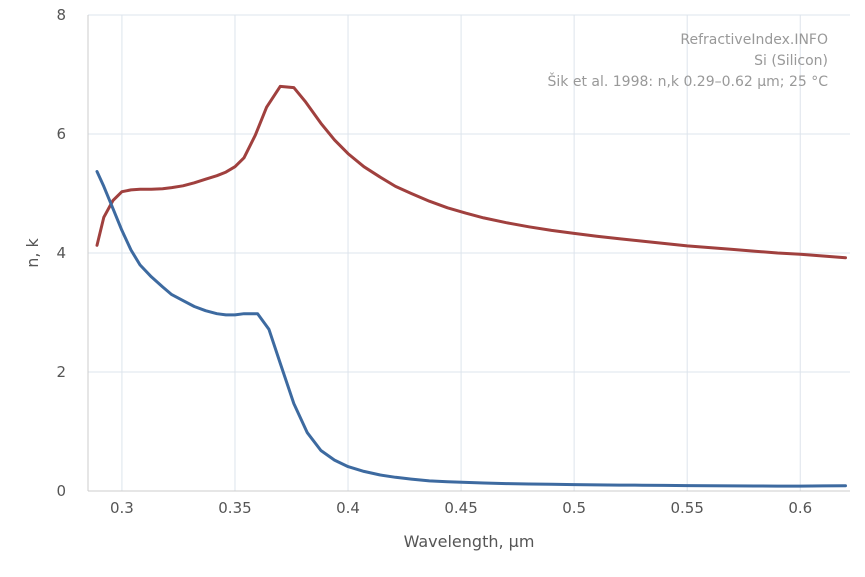  I want to click on y-tick-label: 2, so click(61, 372).